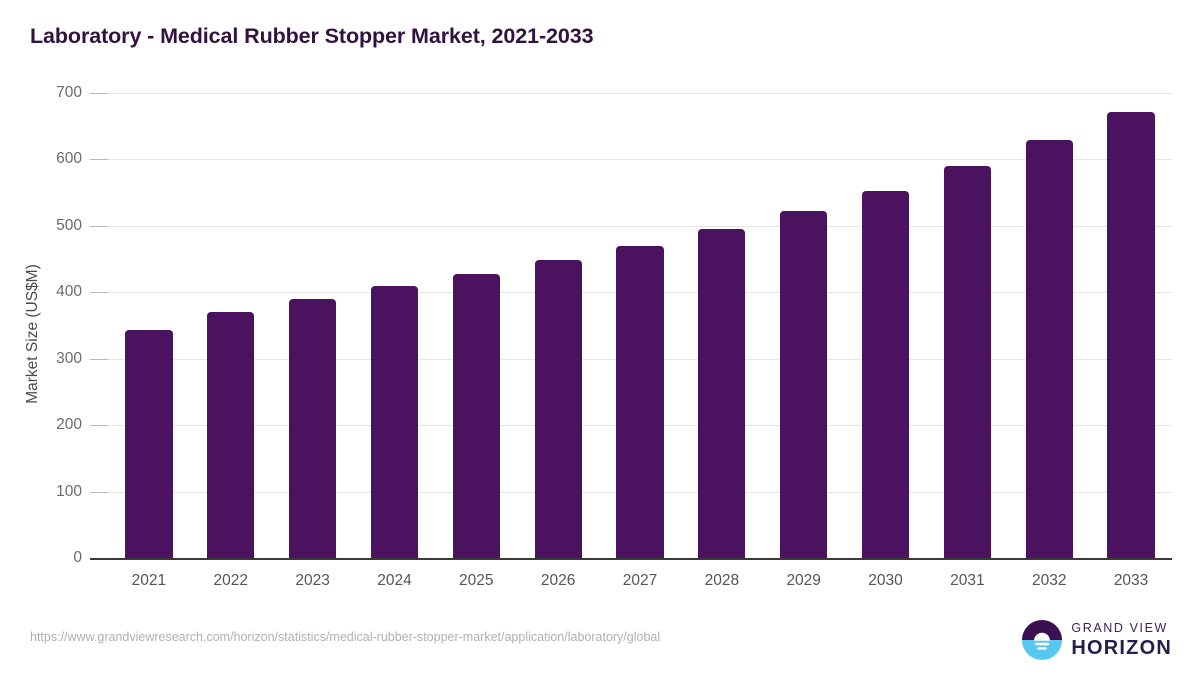 The image size is (1200, 675). I want to click on x-tick-label: 2022, so click(230, 580).